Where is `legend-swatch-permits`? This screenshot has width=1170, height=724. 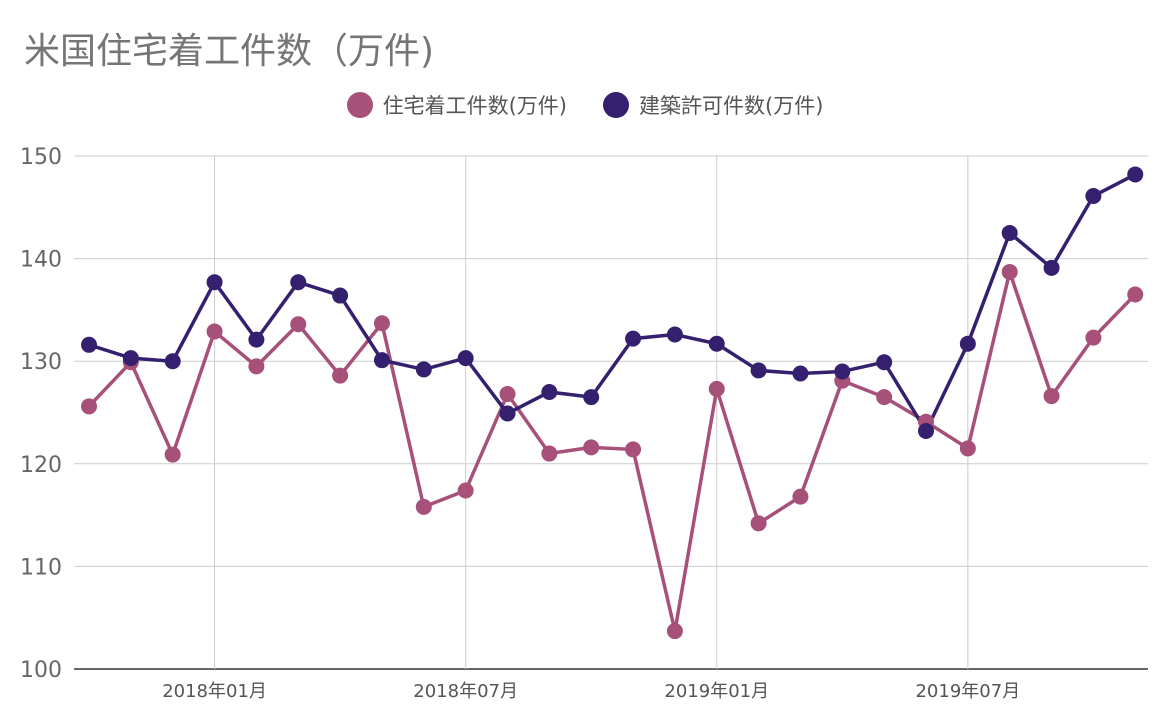
legend-swatch-permits is located at coordinates (616, 105).